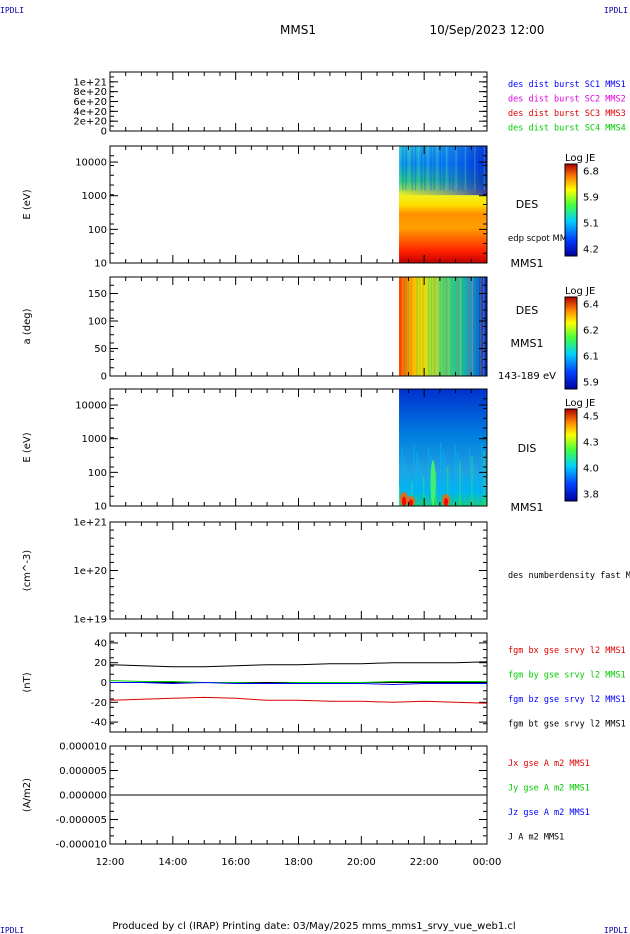 The width and height of the screenshot is (630, 934). I want to click on panel-frame, so click(298, 570).